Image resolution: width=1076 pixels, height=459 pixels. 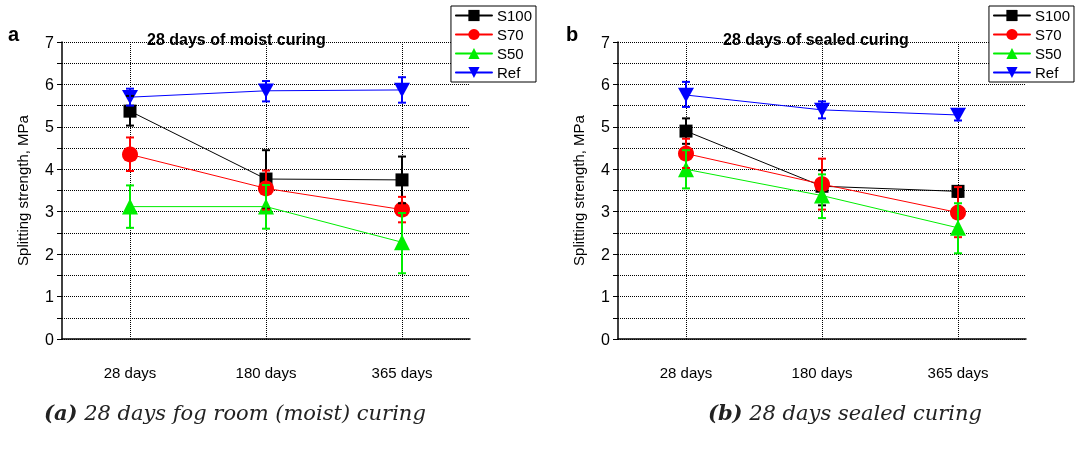 I want to click on text: (a) 28 days fog room (moist) curing, so click(x=235, y=412).